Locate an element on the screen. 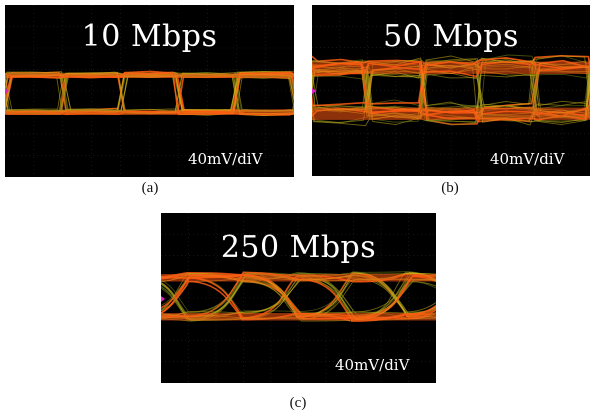  caption-a: (a) is located at coordinates (150, 188).